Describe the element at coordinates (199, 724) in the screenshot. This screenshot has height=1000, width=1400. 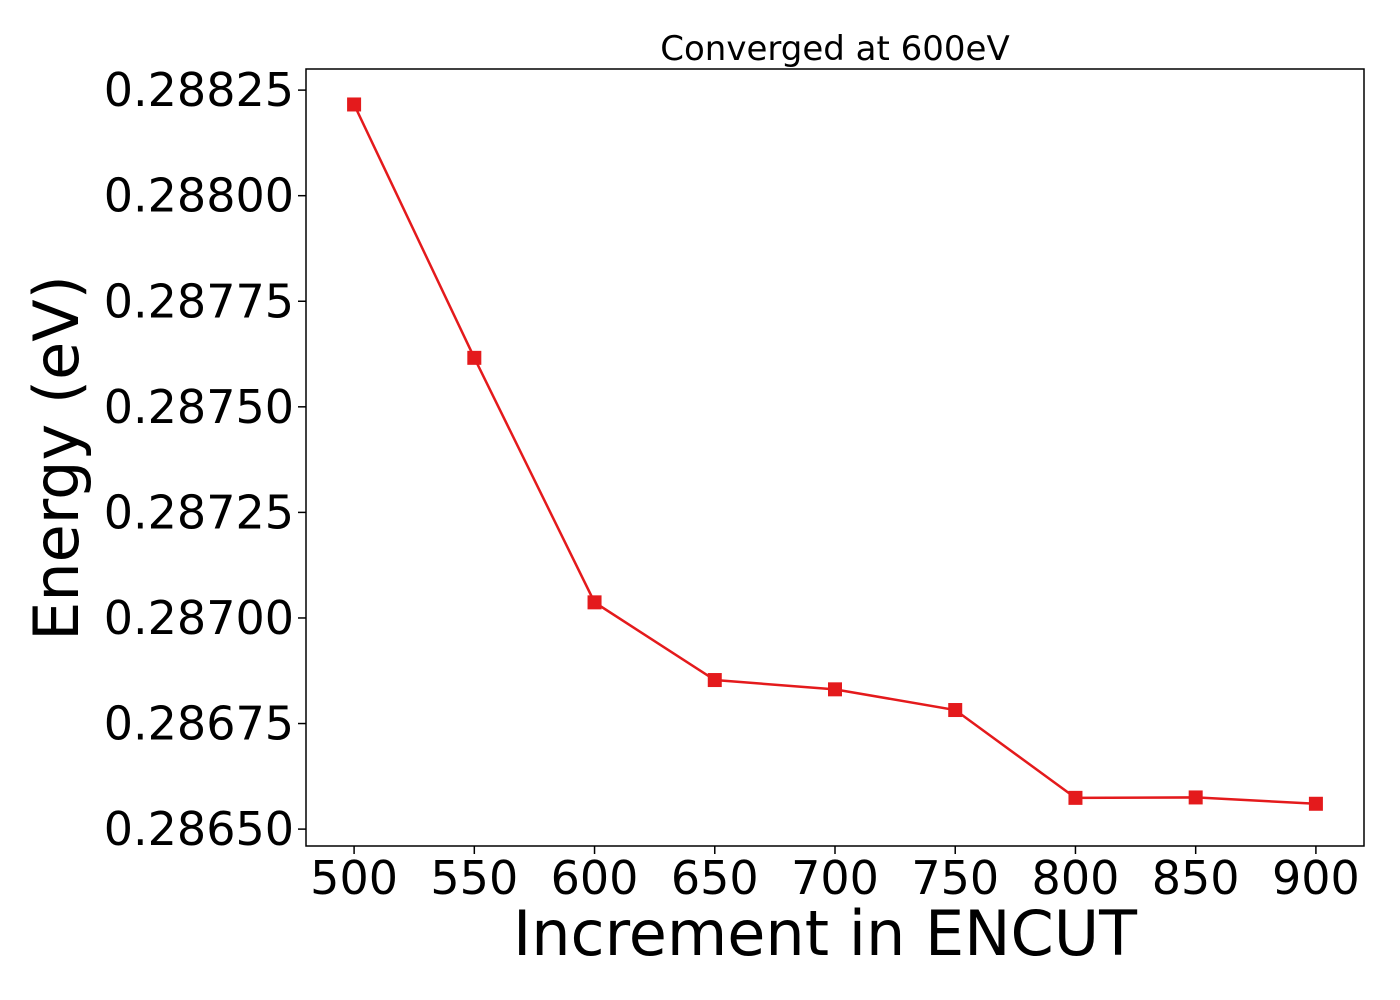
I see `y-tick-label: 0.28675` at that location.